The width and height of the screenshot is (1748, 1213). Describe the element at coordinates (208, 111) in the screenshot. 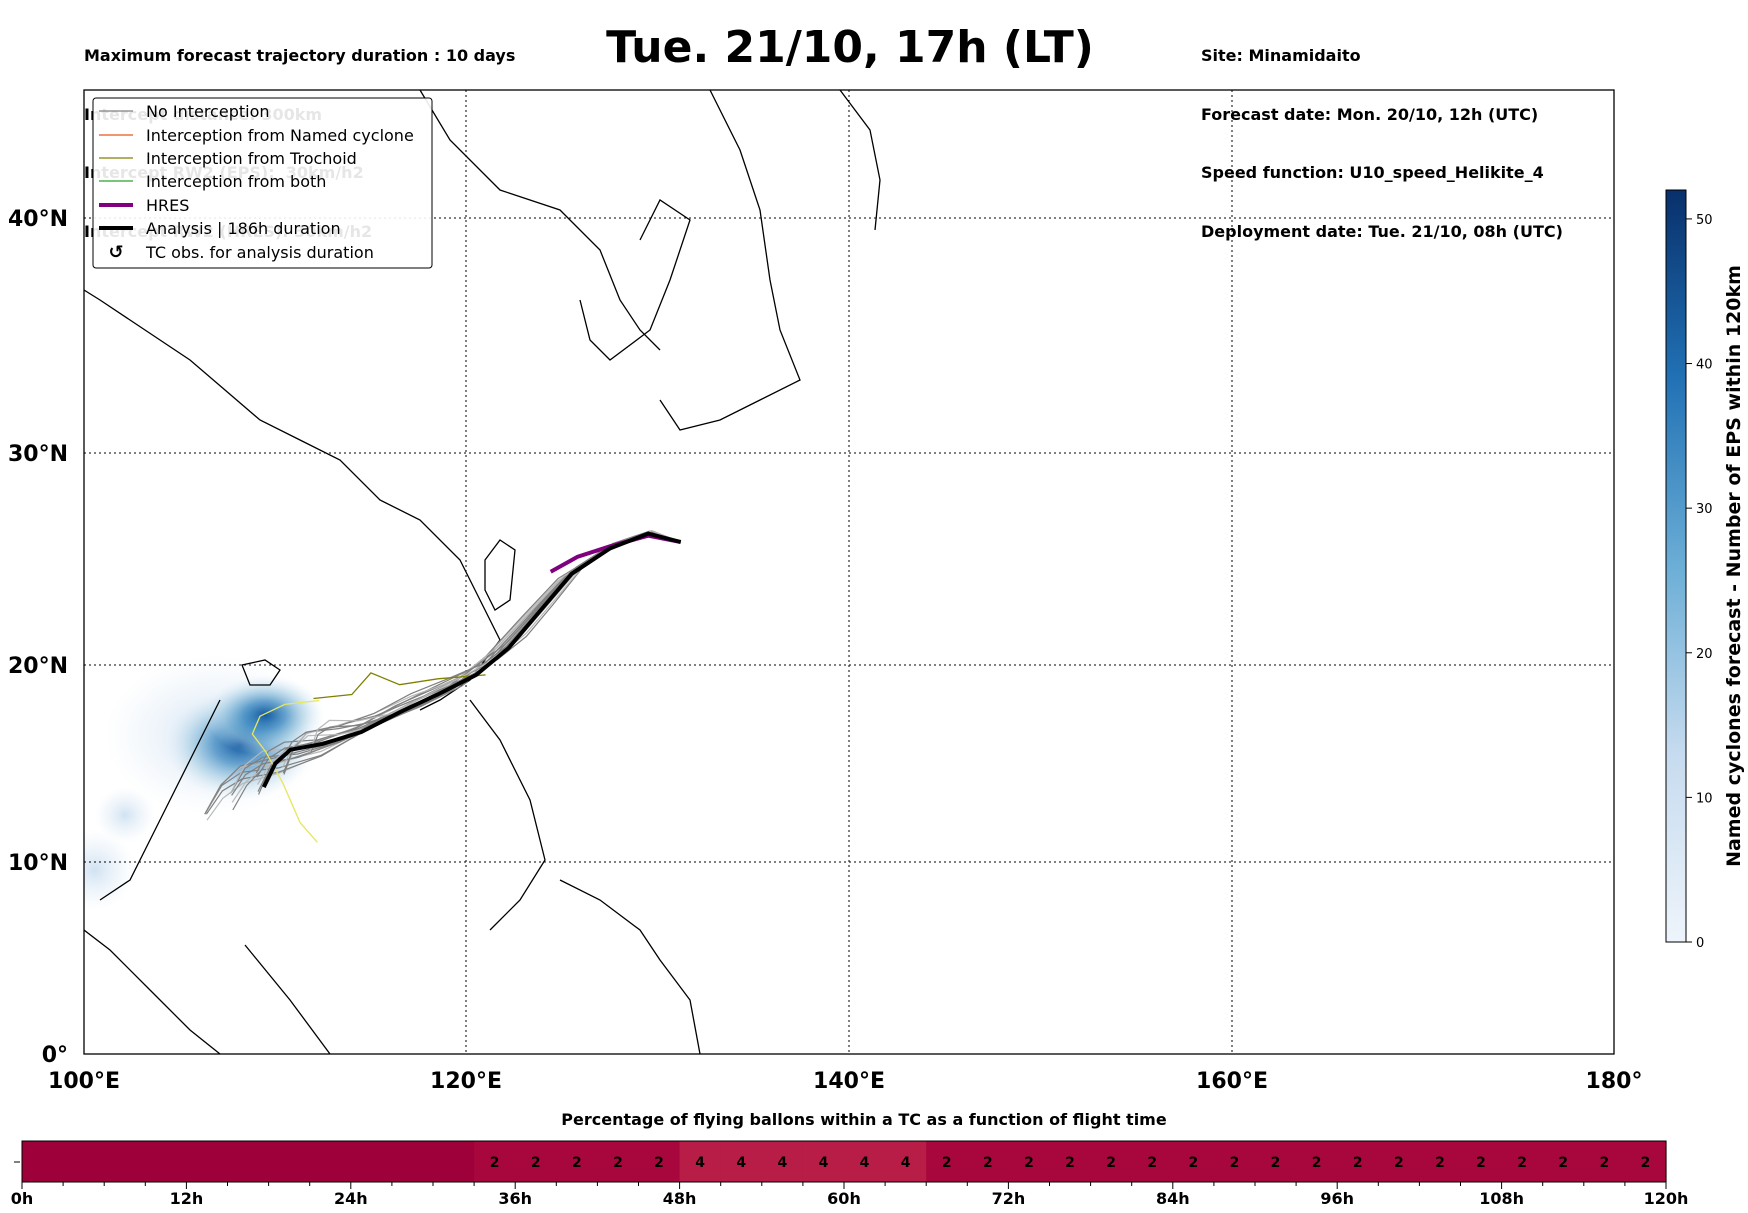

I see `legend-entry: No Interception` at that location.